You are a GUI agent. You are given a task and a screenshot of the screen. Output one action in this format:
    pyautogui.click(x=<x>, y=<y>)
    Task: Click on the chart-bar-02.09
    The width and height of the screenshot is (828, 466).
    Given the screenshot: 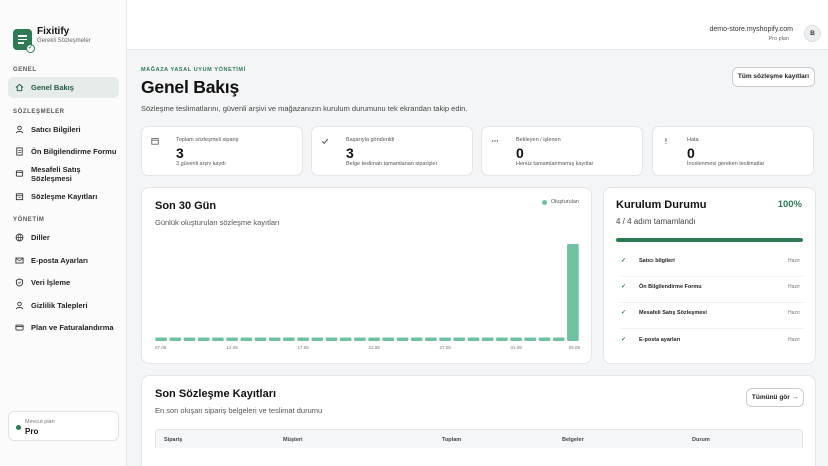 What is the action you would take?
    pyautogui.click(x=530, y=339)
    